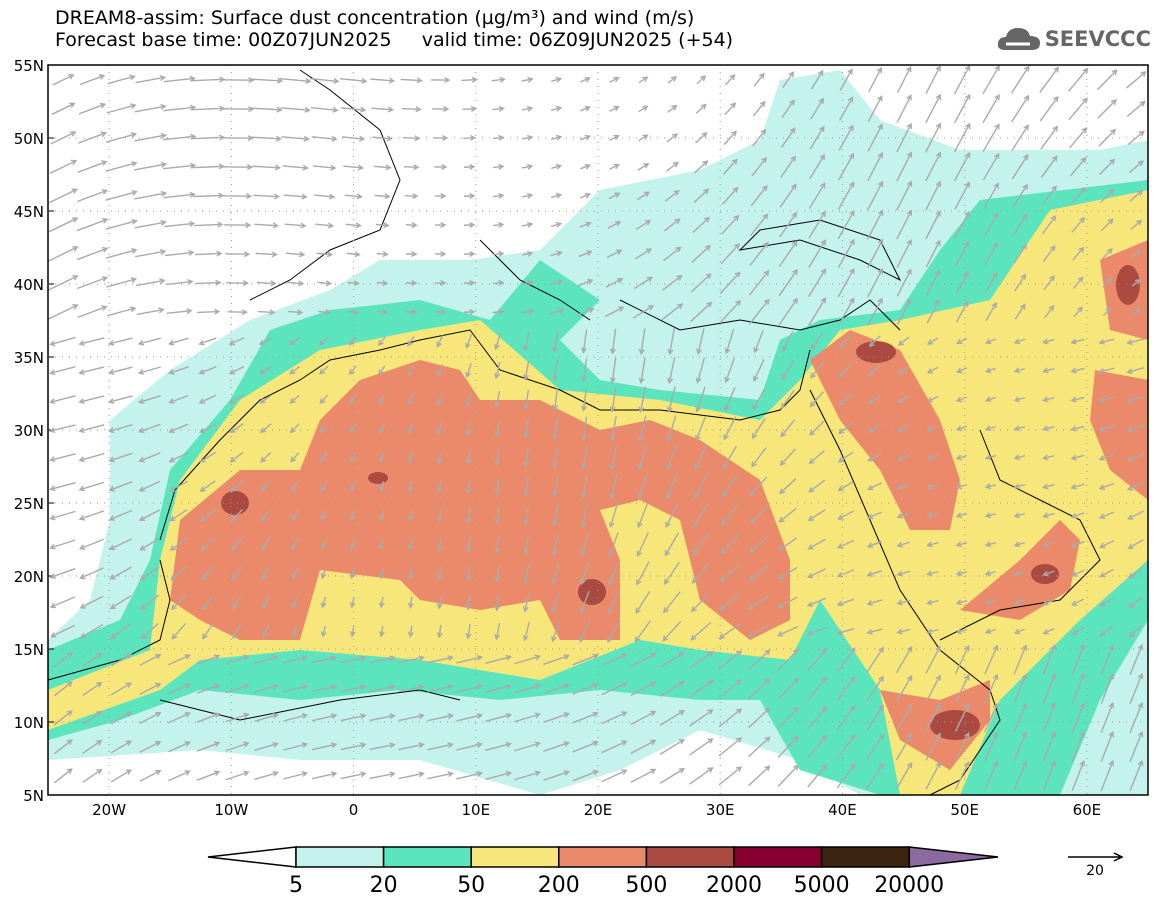 This screenshot has height=907, width=1165. What do you see at coordinates (427, 857) in the screenshot?
I see `colorbar-swatch` at bounding box center [427, 857].